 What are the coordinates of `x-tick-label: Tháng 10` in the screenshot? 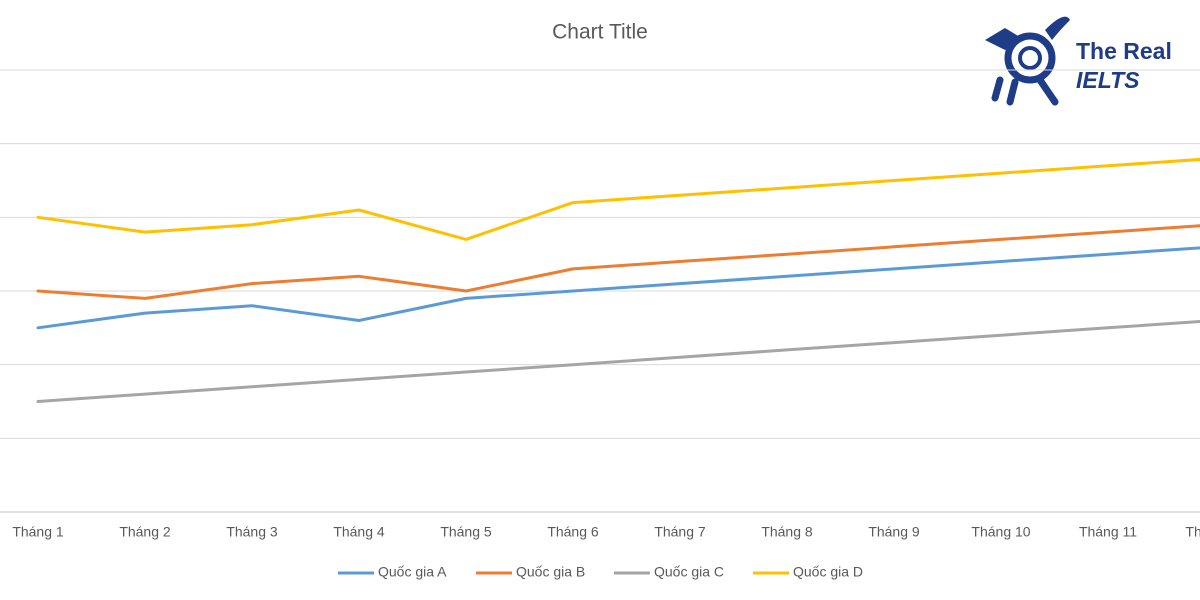 It's located at (1000, 532).